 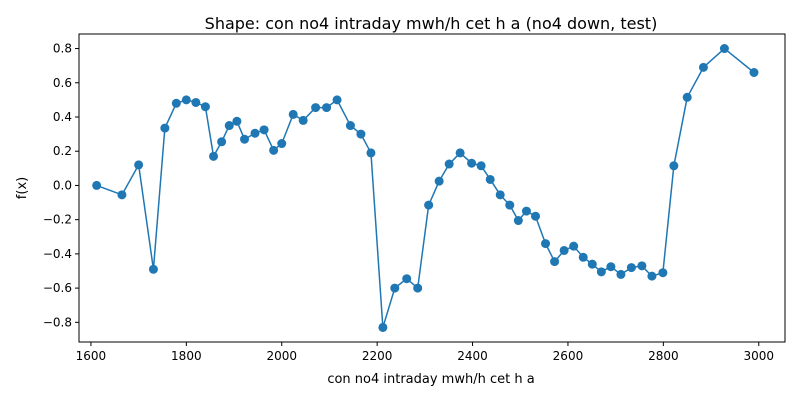 I want to click on x-tick-label: 2200, so click(x=377, y=356).